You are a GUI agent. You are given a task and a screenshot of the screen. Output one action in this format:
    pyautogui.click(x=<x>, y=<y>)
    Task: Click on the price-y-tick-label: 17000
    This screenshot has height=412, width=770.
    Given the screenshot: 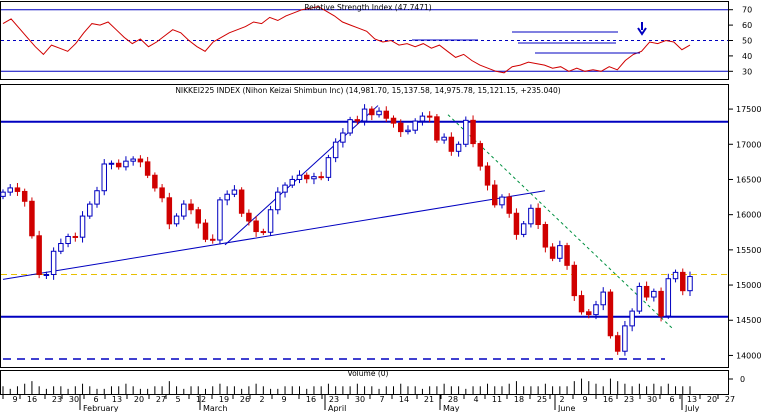 What is the action you would take?
    pyautogui.click(x=748, y=144)
    